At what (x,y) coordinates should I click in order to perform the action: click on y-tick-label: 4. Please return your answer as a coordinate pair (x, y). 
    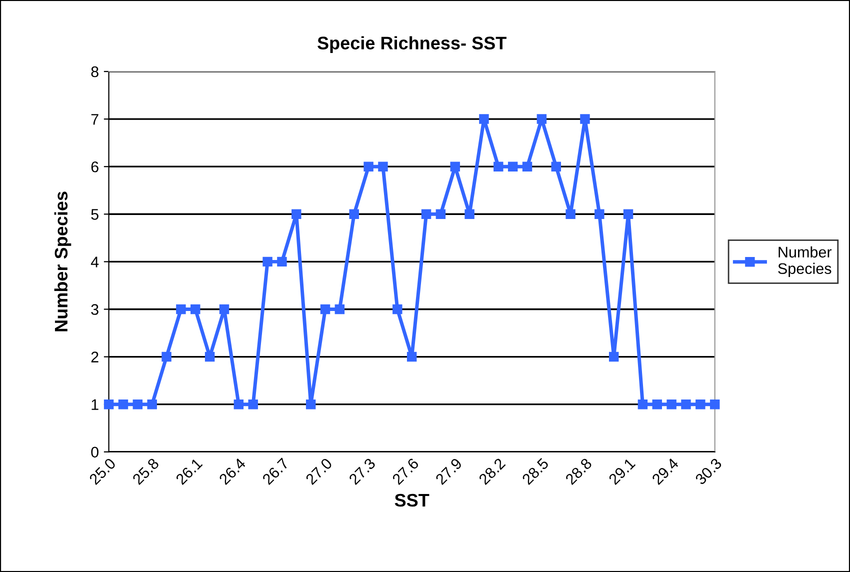
    Looking at the image, I should click on (94, 262).